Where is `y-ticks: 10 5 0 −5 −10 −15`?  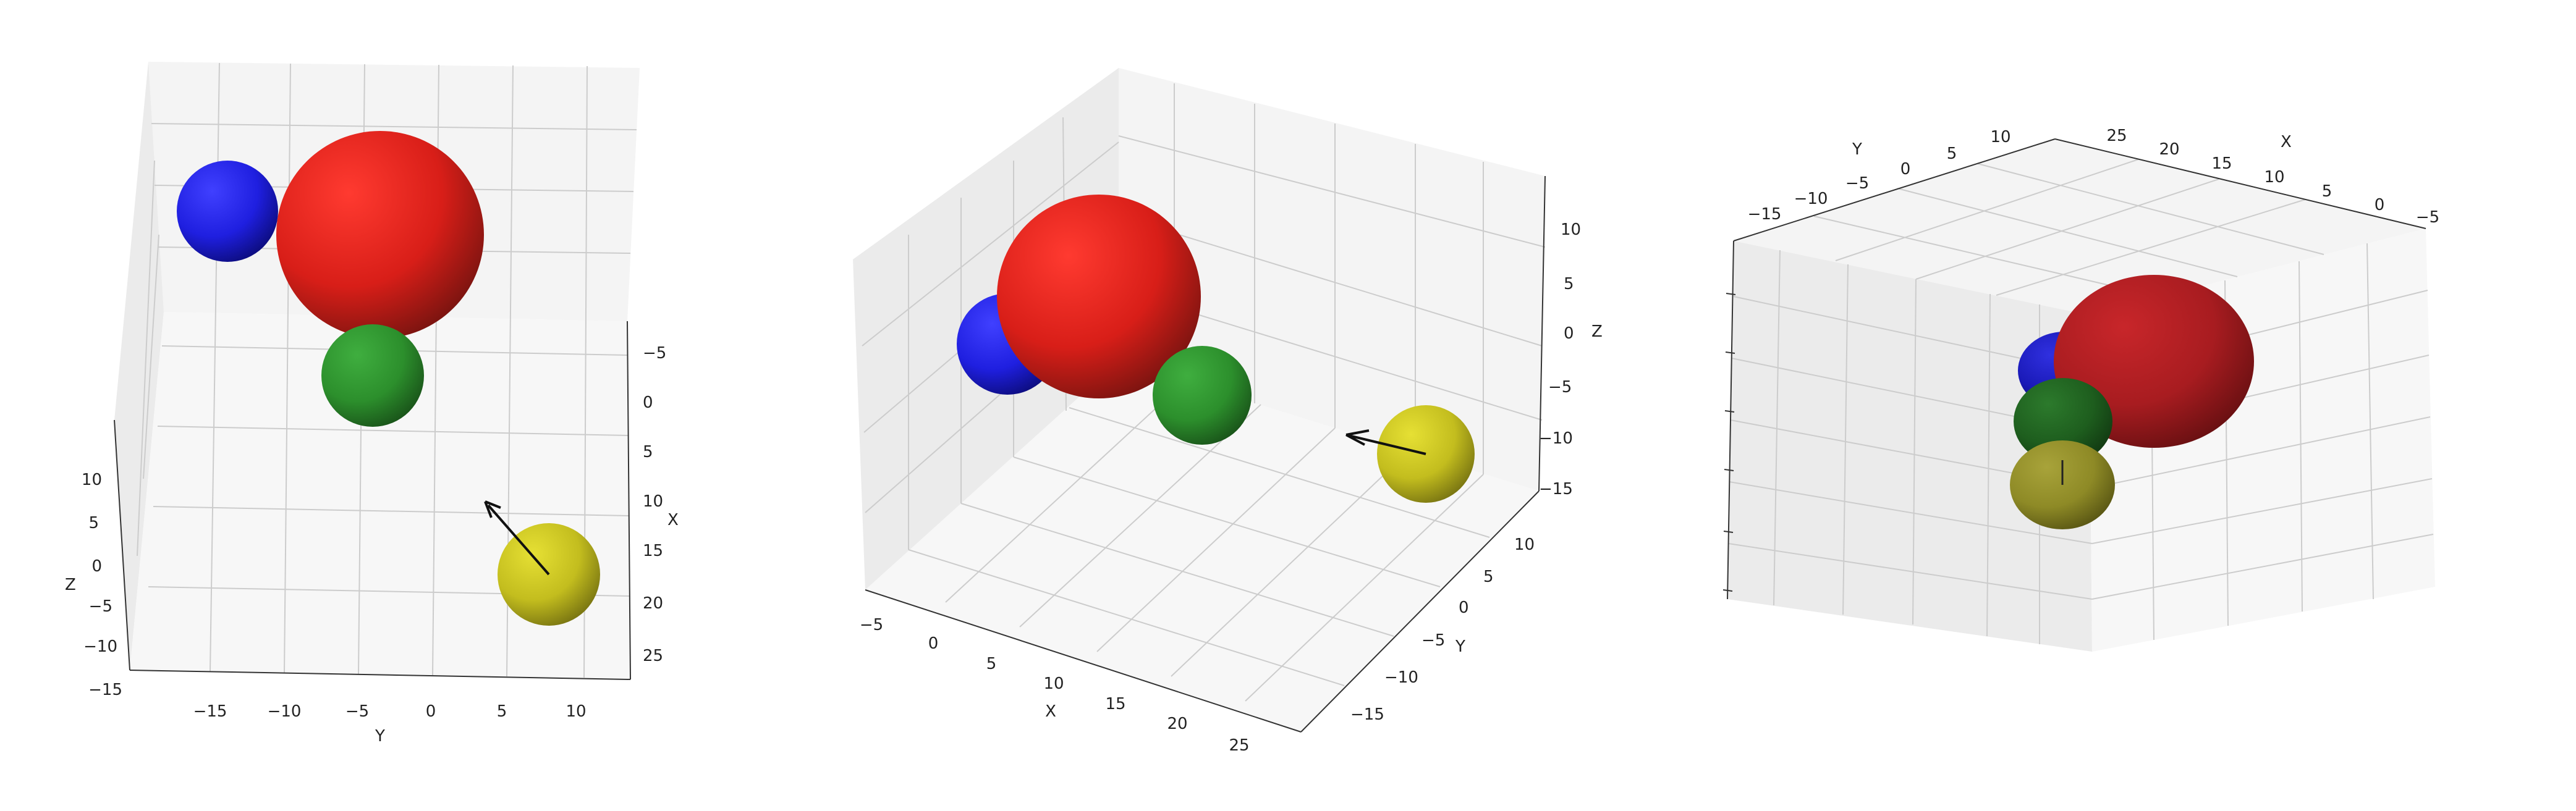 y-ticks: 10 5 0 −5 −10 −15 is located at coordinates (1442, 630).